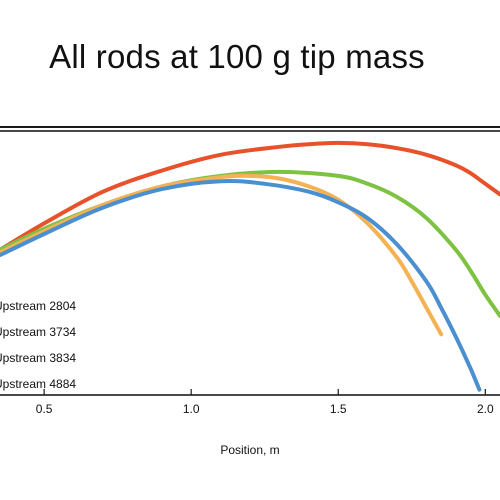  Describe the element at coordinates (38, 332) in the screenshot. I see `legend-label: Upstream 3734` at that location.